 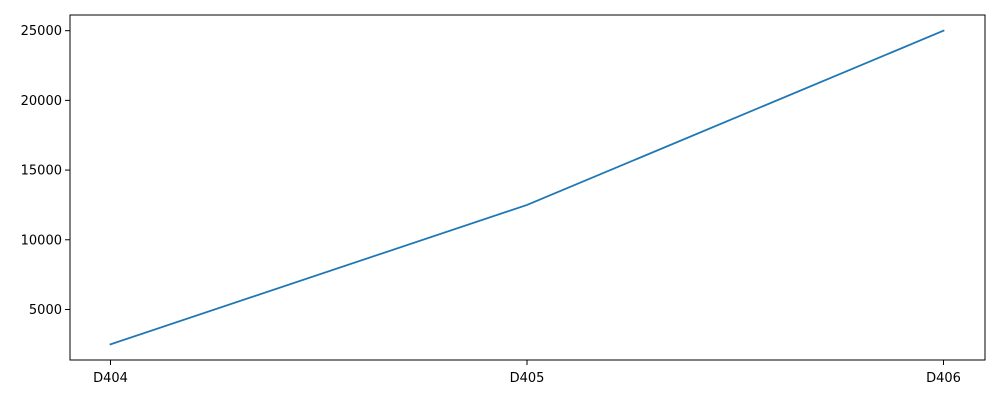 What do you see at coordinates (41, 171) in the screenshot?
I see `y-tick-label: 15000` at bounding box center [41, 171].